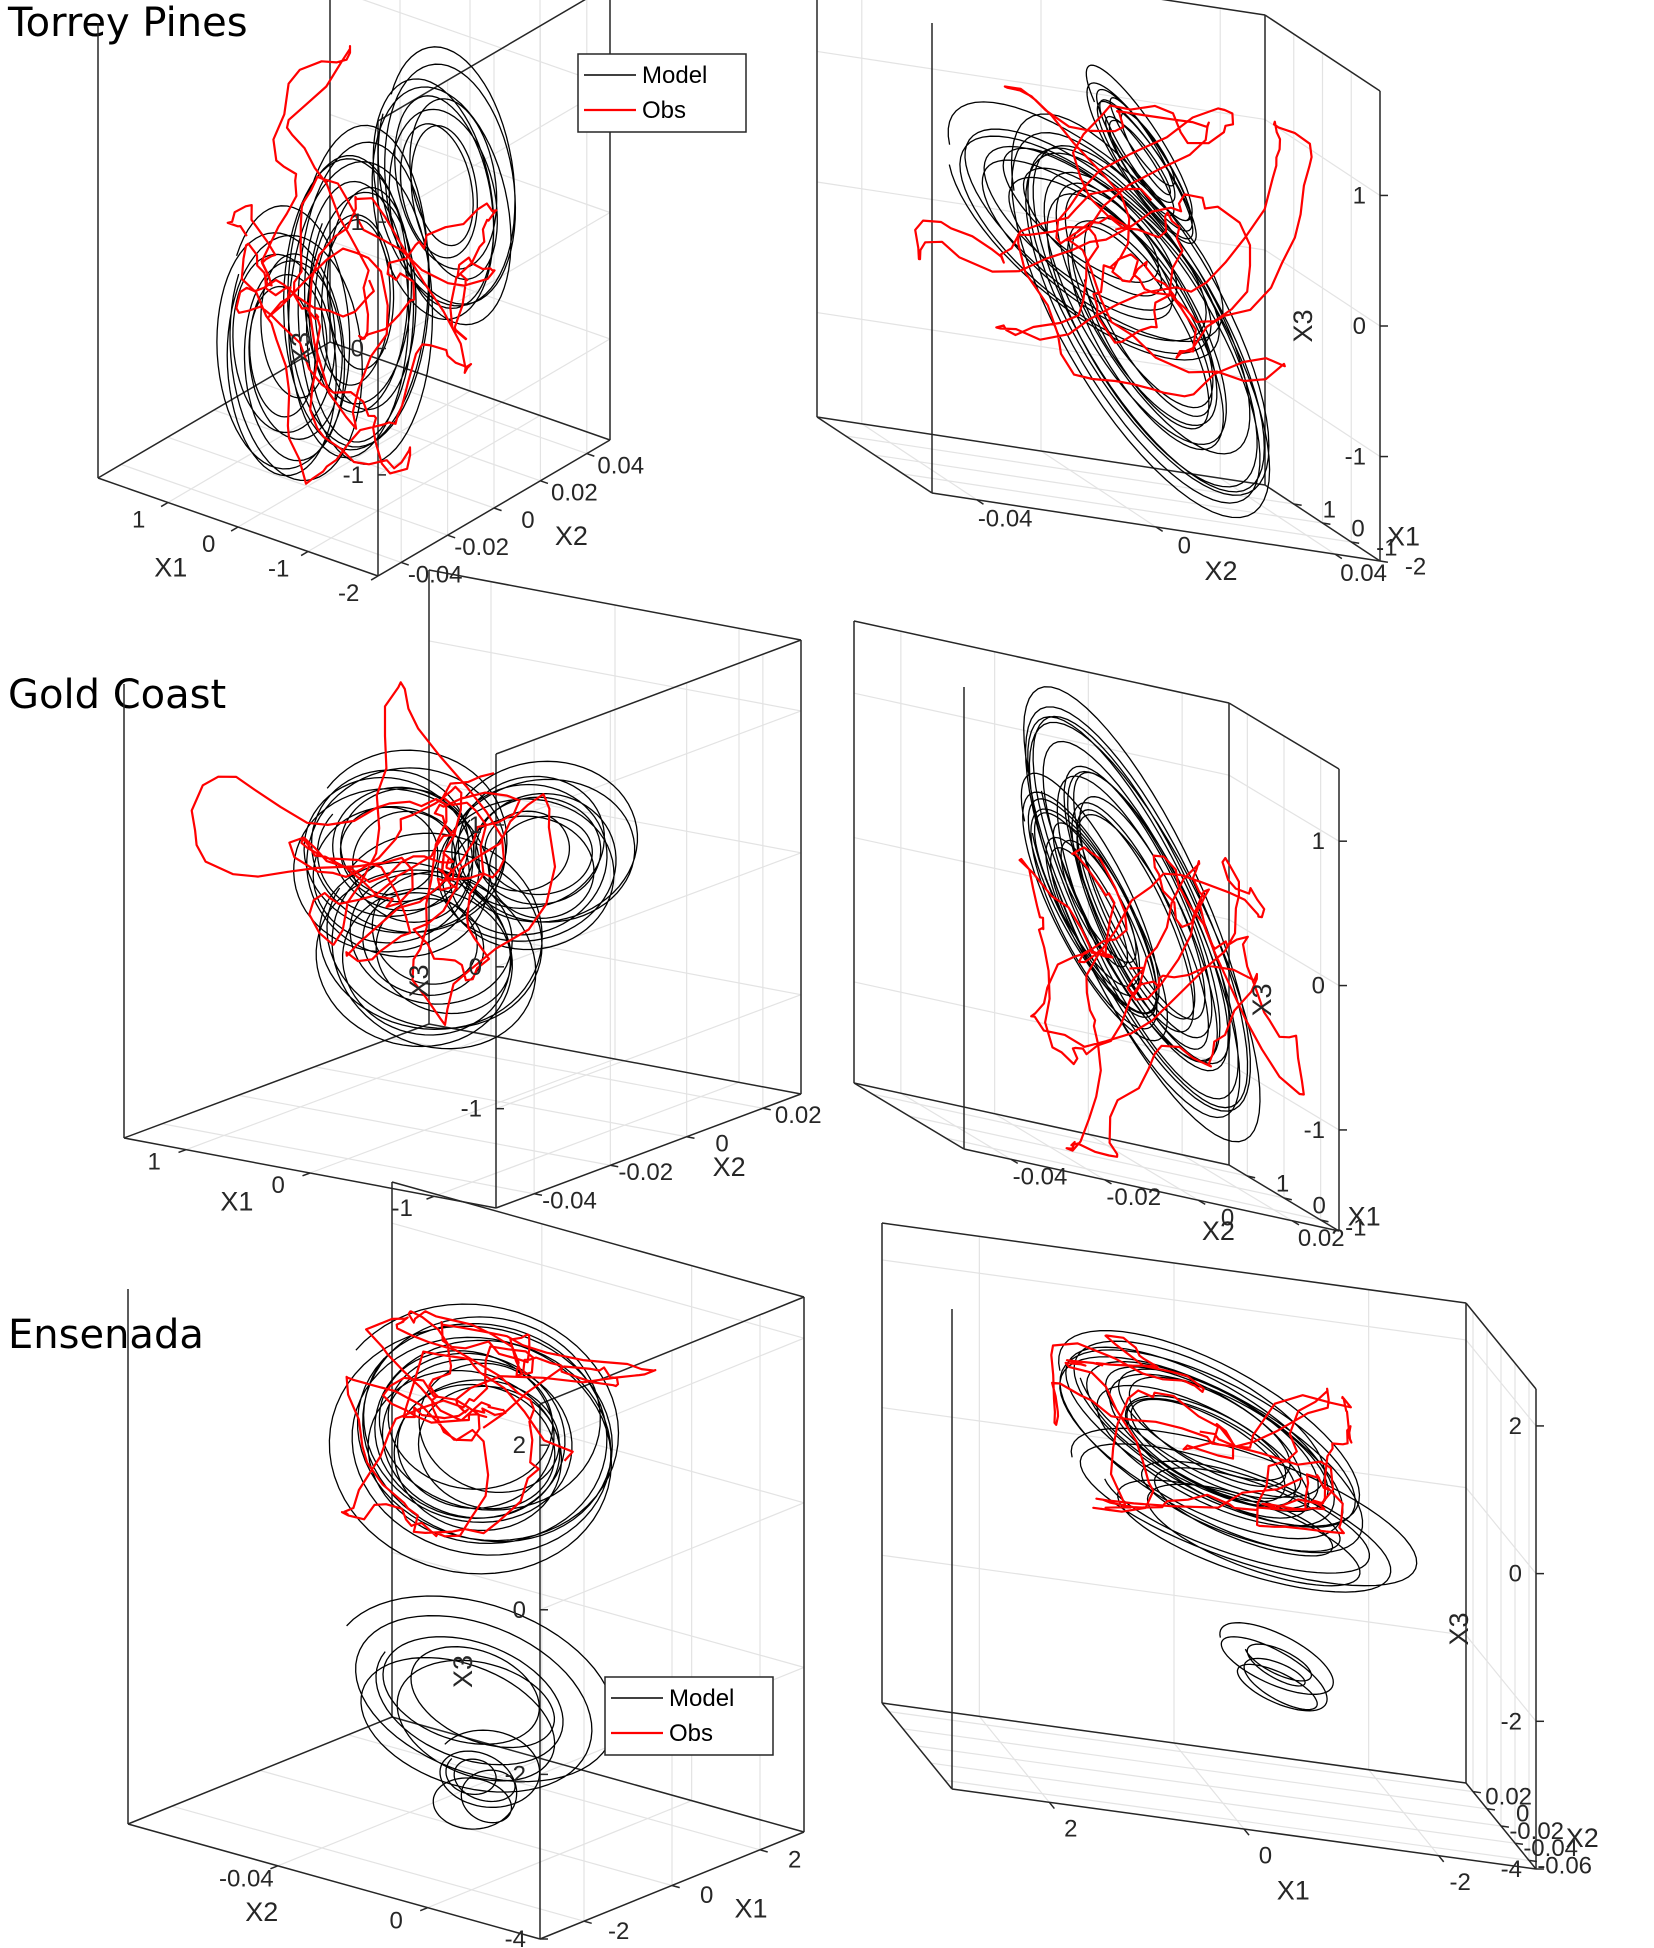 This screenshot has width=1654, height=1948. I want to click on y-tick-label: -0.02, so click(645, 1172).